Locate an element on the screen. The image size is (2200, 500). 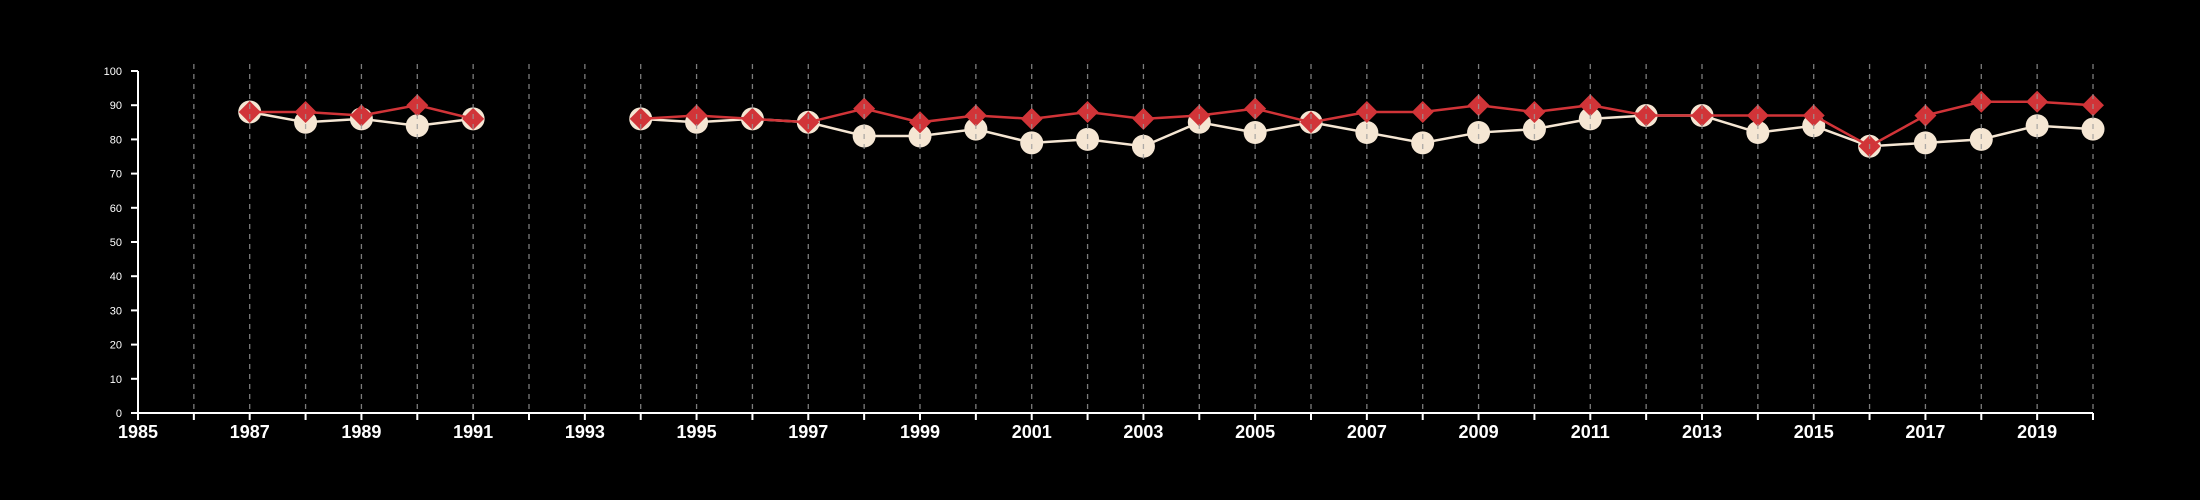
x-tick-label: 2019 is located at coordinates (2037, 432).